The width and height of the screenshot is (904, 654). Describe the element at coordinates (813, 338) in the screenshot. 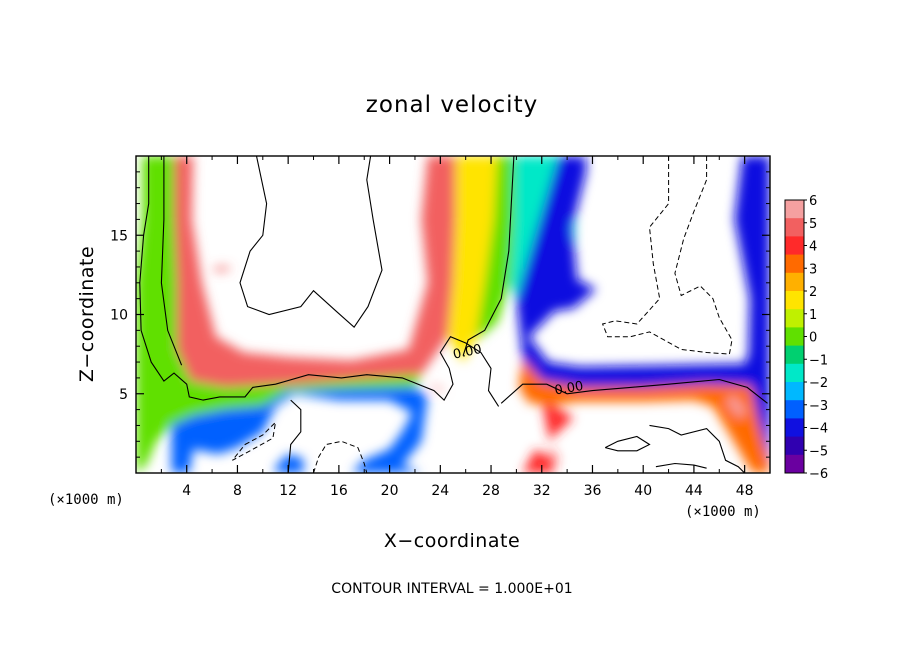

I see `colorbar-label-6: 0` at that location.